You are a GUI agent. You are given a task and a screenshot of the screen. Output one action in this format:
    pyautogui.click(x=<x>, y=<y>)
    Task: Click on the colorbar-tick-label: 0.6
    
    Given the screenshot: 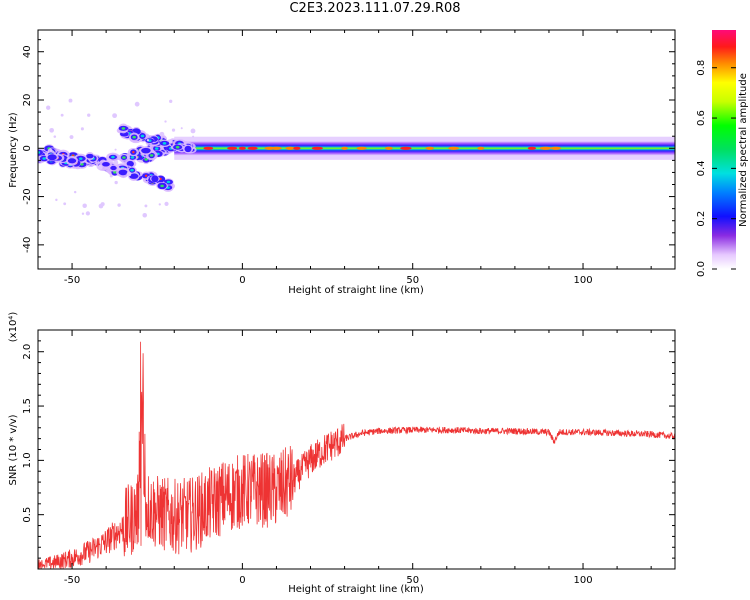 What is the action you would take?
    pyautogui.click(x=701, y=118)
    